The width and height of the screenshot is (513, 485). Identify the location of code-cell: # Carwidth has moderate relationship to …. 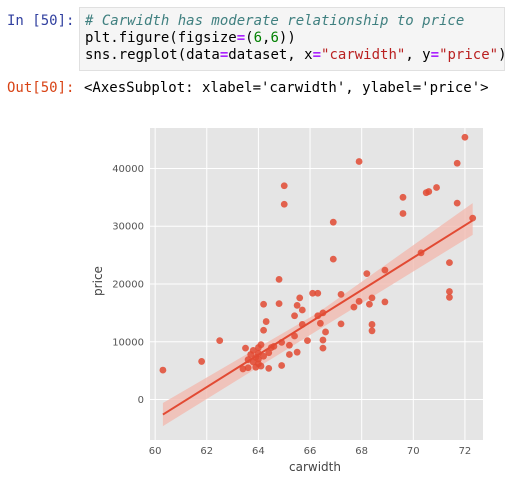
(293, 39).